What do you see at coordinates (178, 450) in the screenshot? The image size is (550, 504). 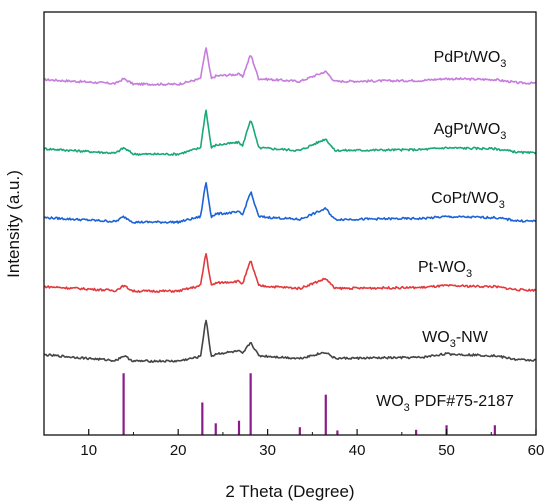 I see `x-tick-label: 20` at bounding box center [178, 450].